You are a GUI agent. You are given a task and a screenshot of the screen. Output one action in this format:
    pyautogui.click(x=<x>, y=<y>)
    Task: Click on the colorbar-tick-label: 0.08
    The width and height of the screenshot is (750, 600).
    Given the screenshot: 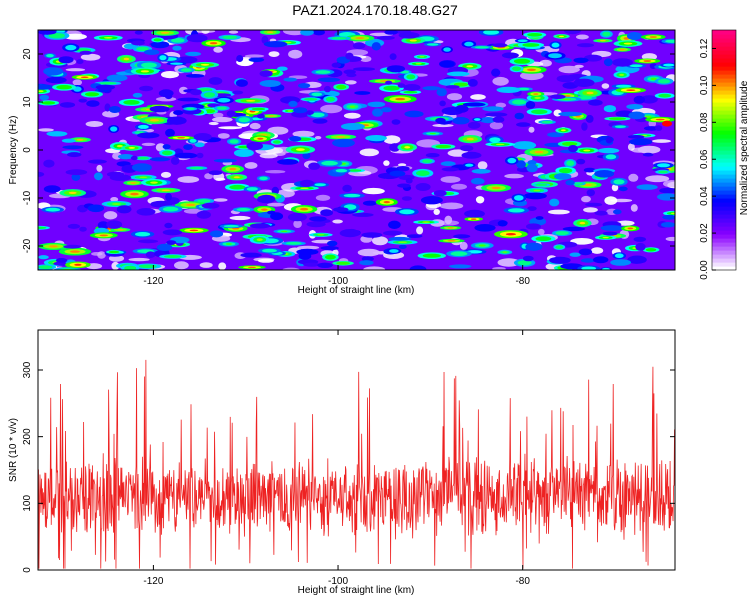 What is the action you would take?
    pyautogui.click(x=704, y=122)
    